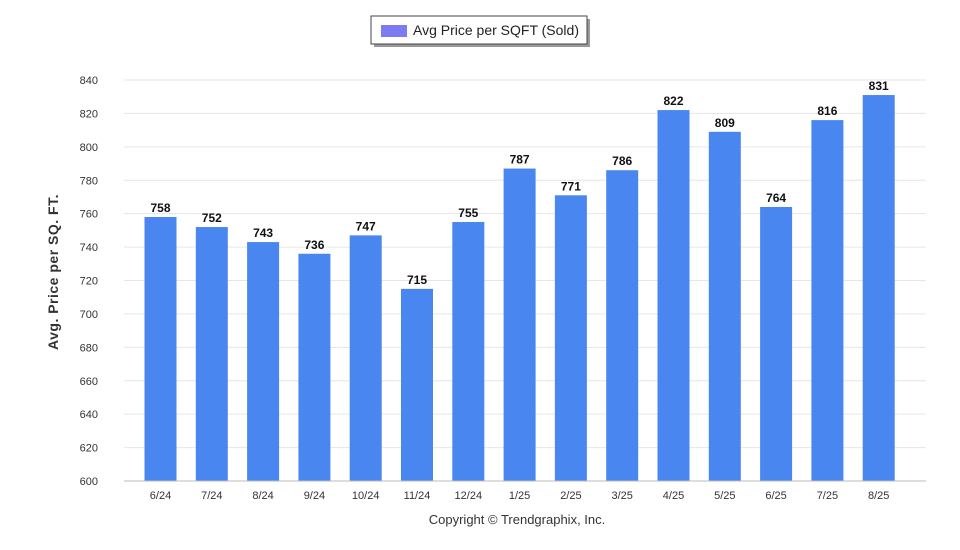  What do you see at coordinates (211, 496) in the screenshot?
I see `x-tick-label: 7/24` at bounding box center [211, 496].